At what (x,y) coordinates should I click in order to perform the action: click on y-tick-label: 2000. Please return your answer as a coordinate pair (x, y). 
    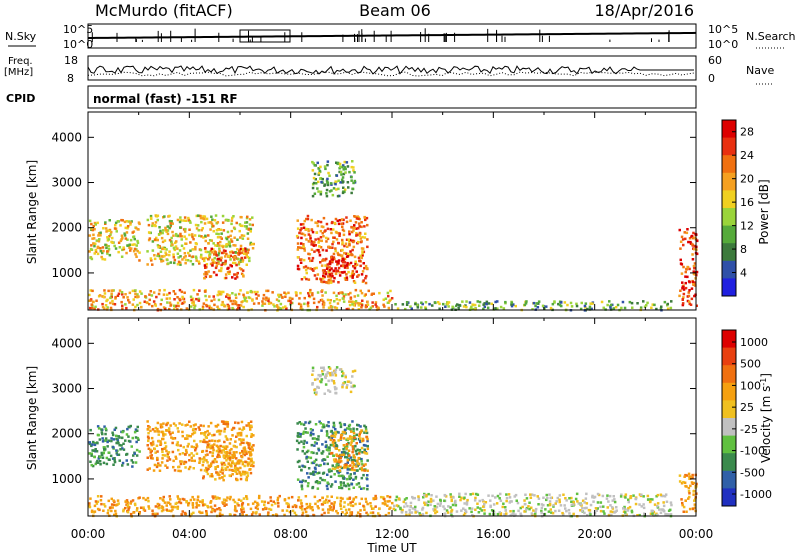
    Looking at the image, I should click on (66, 434).